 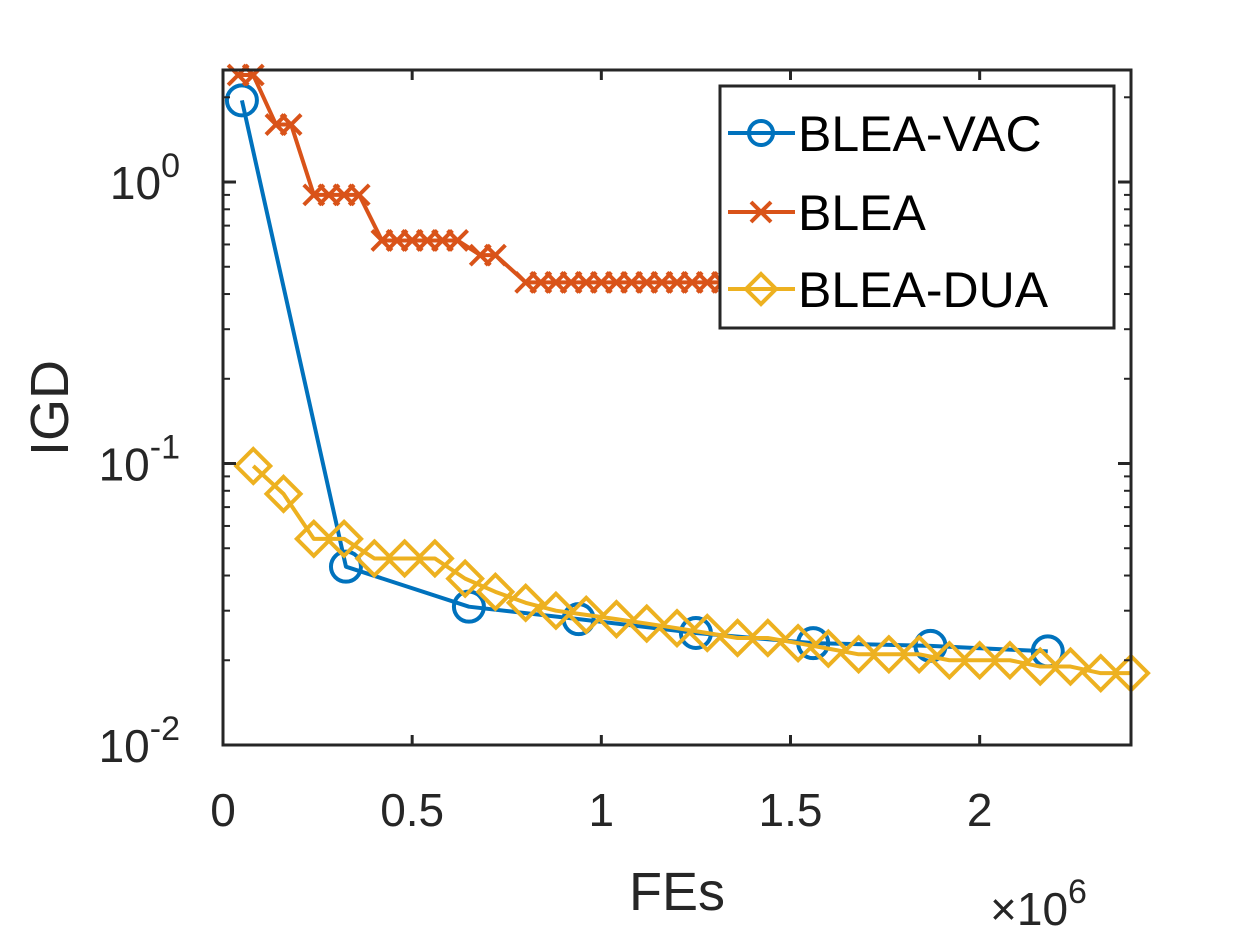 I want to click on legend-label-blea: BLEA, so click(x=862, y=213).